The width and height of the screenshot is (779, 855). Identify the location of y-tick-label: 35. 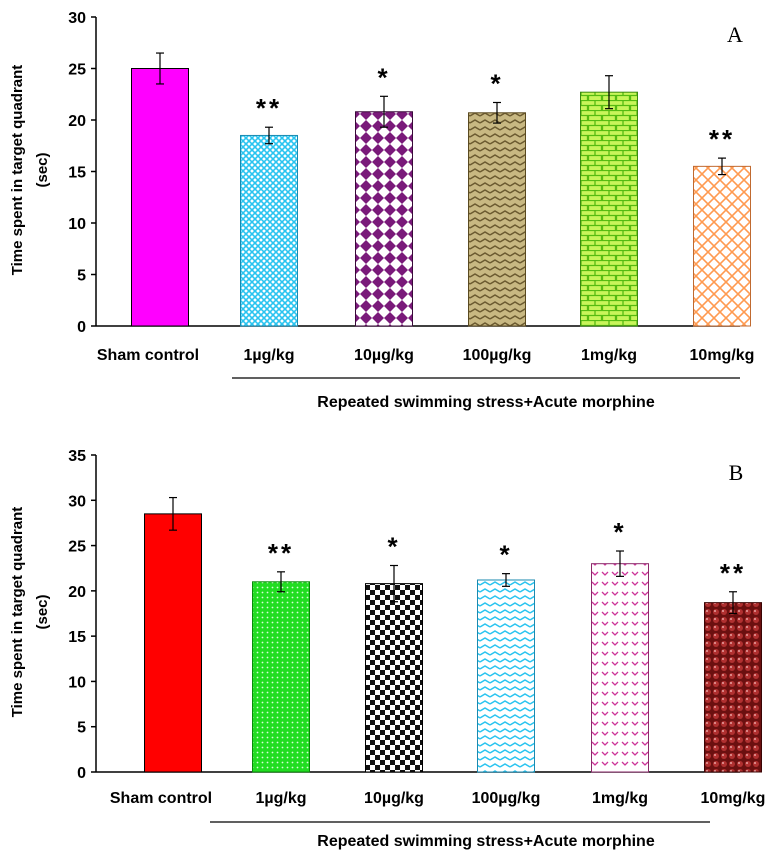
(77, 456).